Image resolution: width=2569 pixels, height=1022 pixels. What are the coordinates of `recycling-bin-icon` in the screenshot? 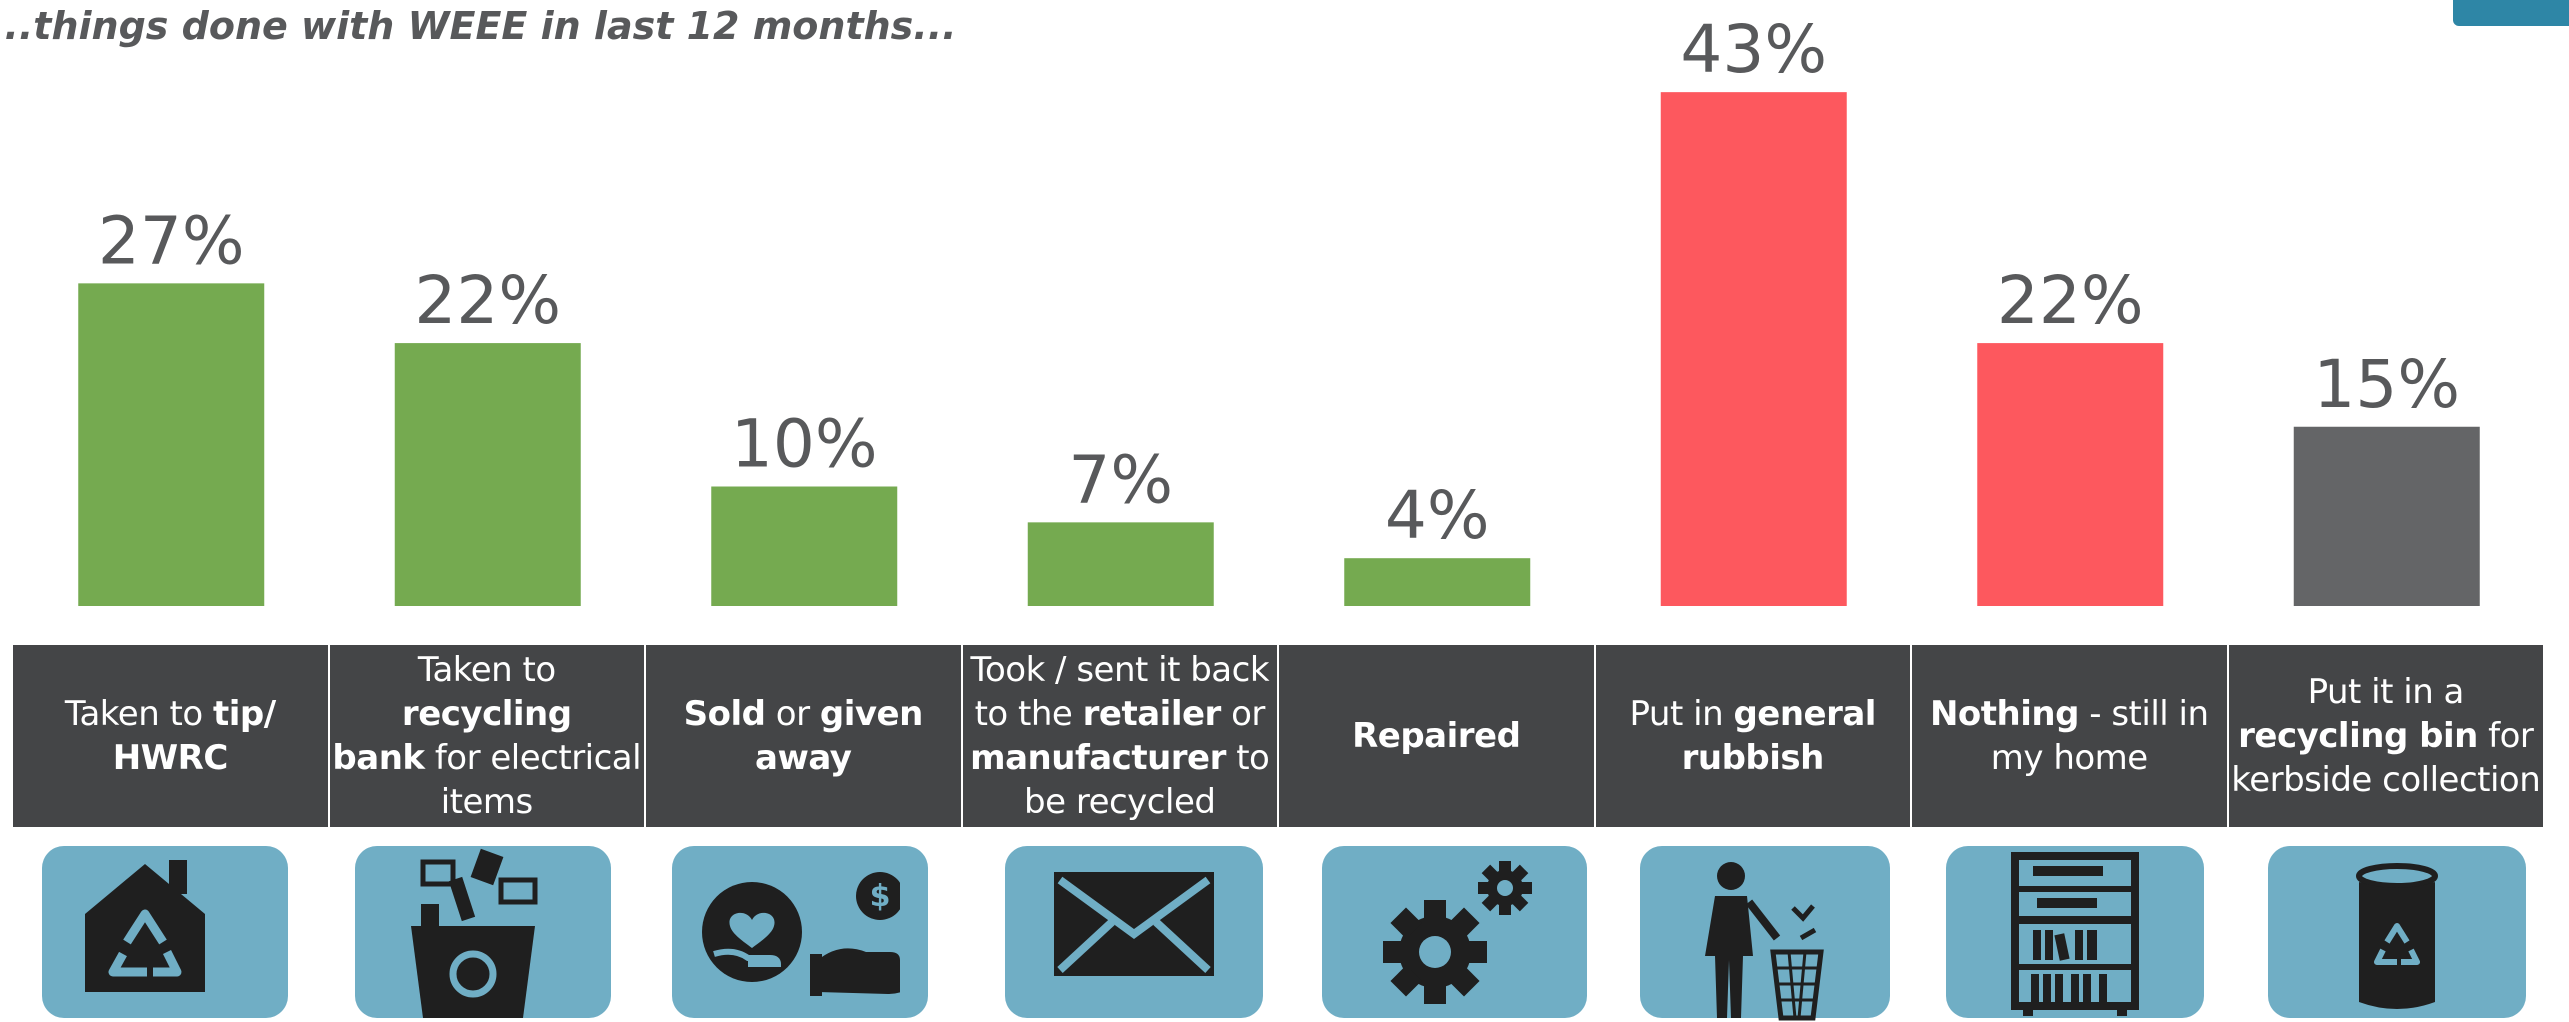 It's located at (2397, 932).